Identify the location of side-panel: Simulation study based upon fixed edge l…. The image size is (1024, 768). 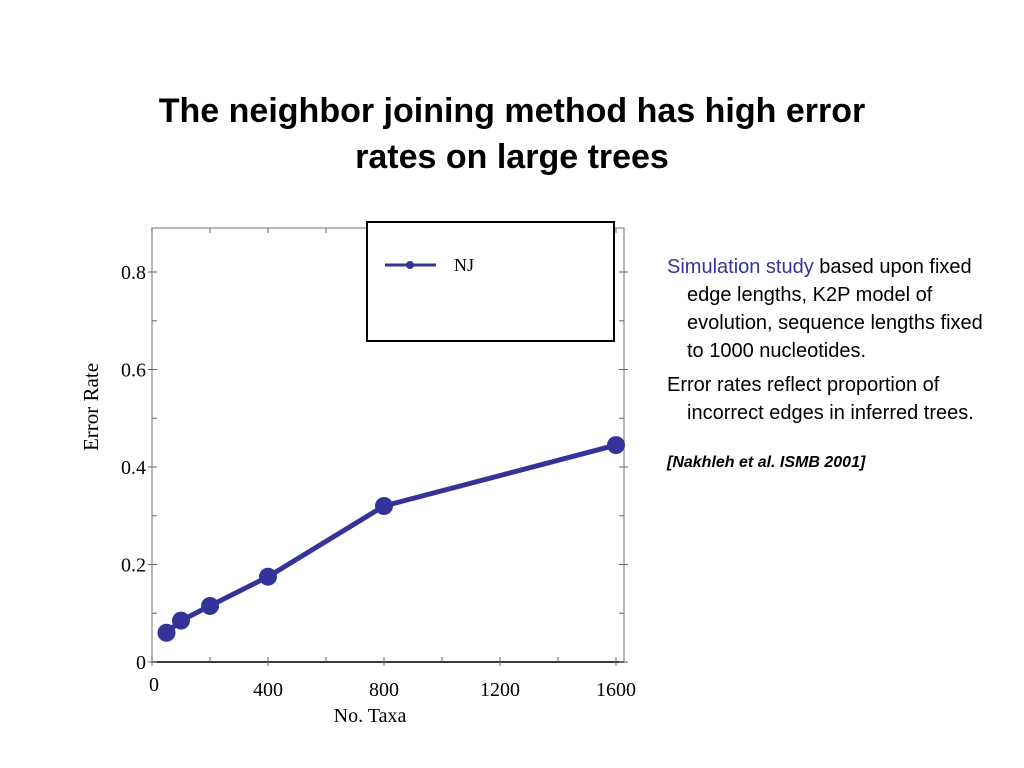
(827, 365).